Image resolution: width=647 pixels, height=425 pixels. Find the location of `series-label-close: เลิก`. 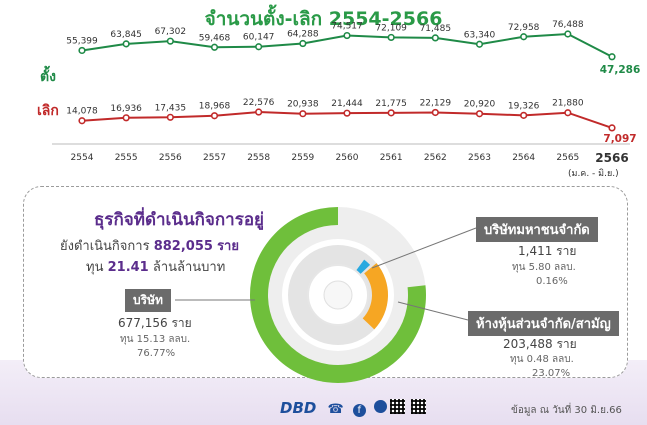

series-label-close: เลิก is located at coordinates (48, 111).